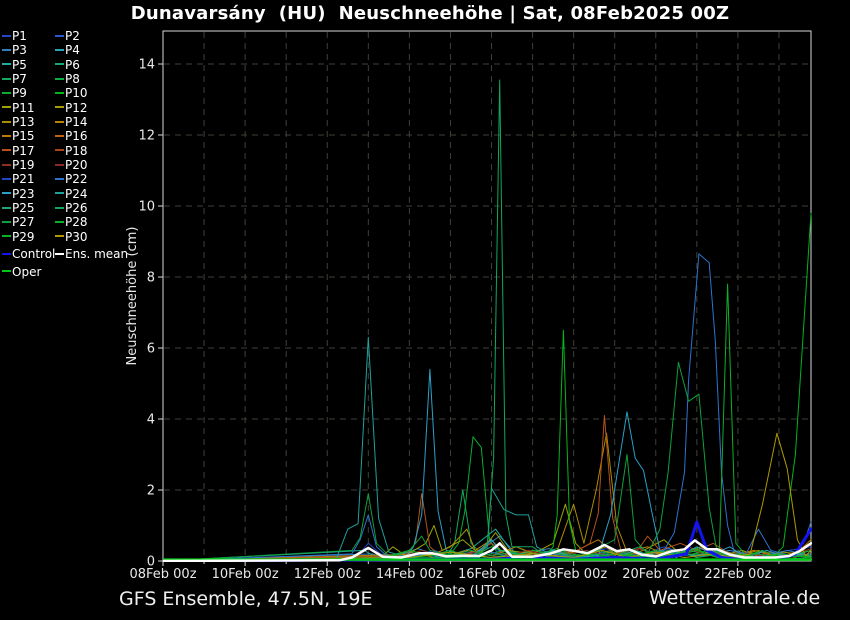  What do you see at coordinates (28, 272) in the screenshot?
I see `legend-item-oper: Oper` at bounding box center [28, 272].